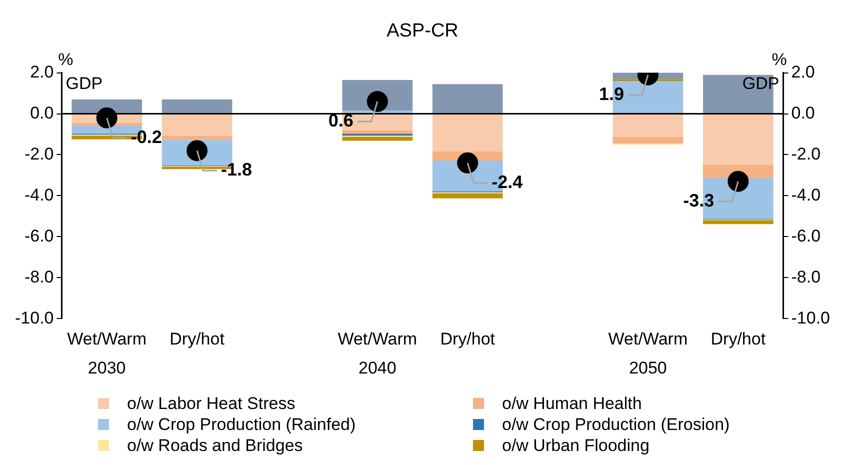 The image size is (845, 465). Describe the element at coordinates (80, 71) in the screenshot. I see `y-axis-title: % GDP` at that location.